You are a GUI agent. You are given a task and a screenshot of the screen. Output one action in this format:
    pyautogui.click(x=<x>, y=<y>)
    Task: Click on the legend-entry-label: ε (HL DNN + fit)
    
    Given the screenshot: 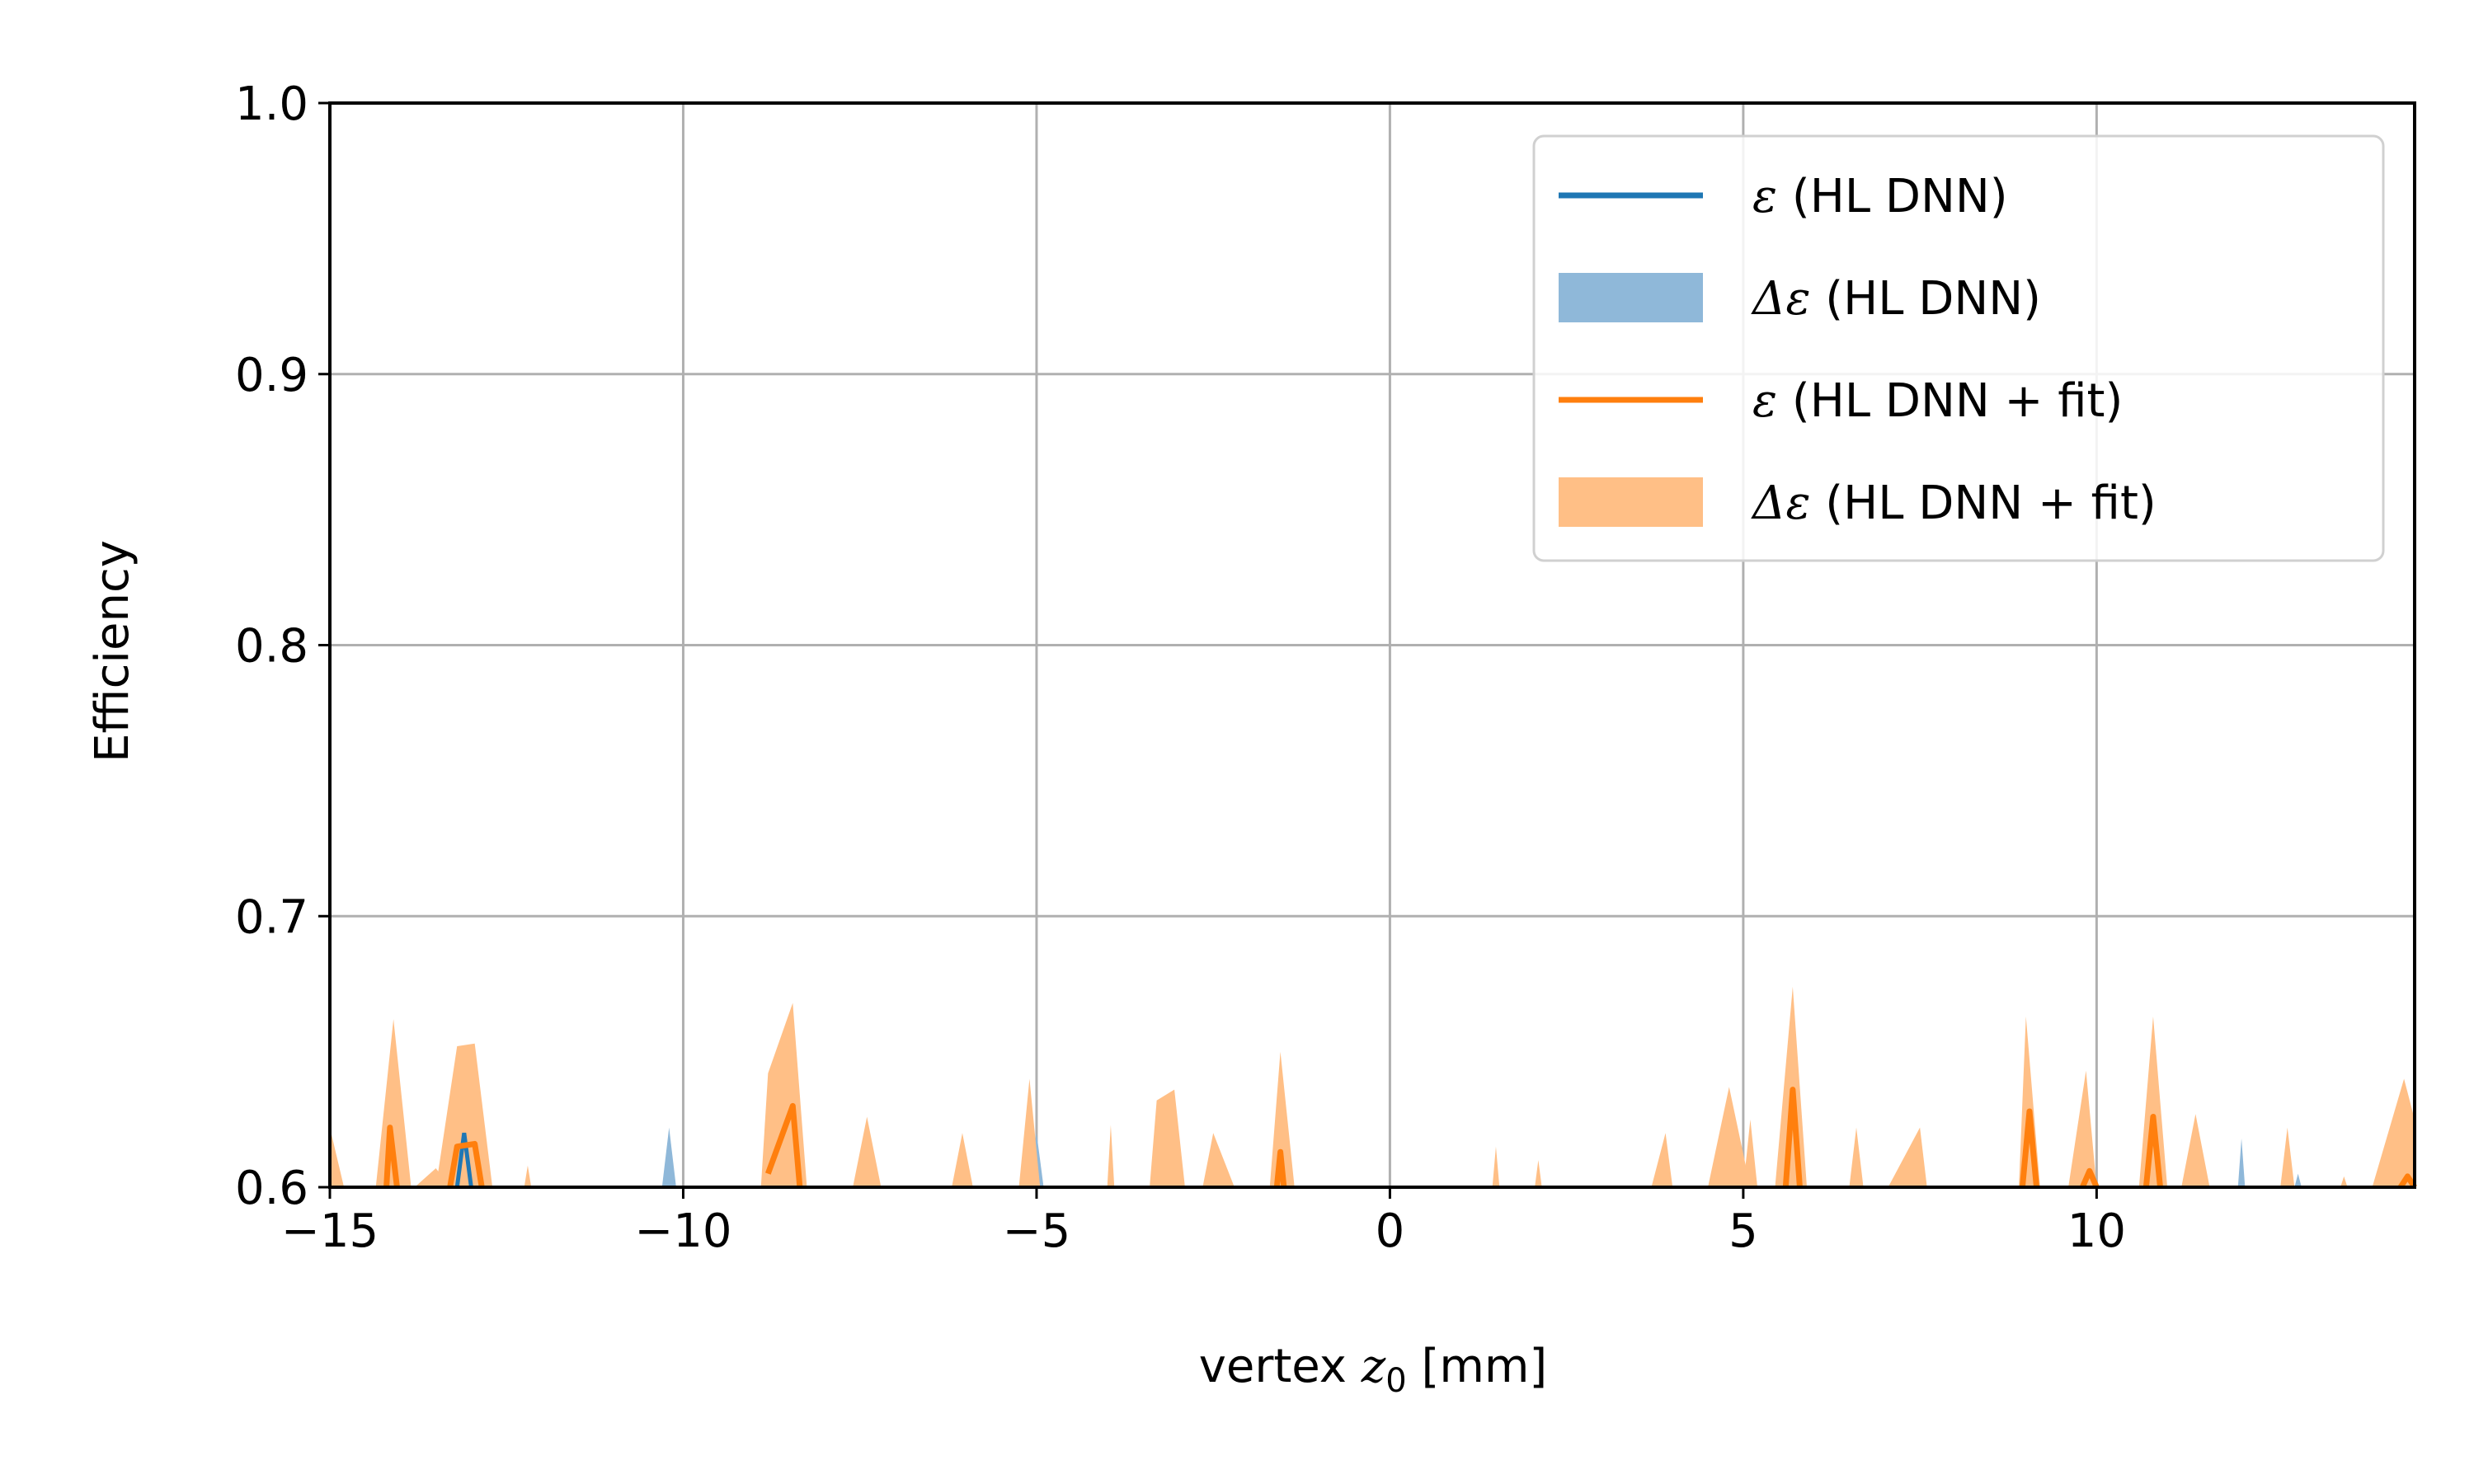 What is the action you would take?
    pyautogui.click(x=1937, y=401)
    